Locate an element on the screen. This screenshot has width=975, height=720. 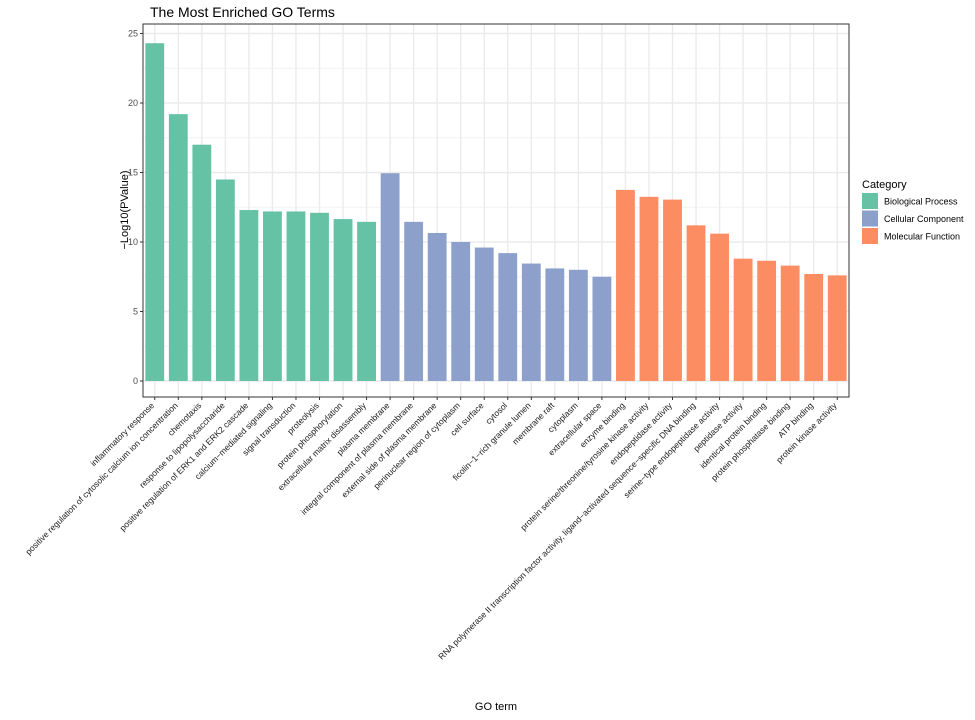
legend-label: Molecular Function is located at coordinates (922, 237).